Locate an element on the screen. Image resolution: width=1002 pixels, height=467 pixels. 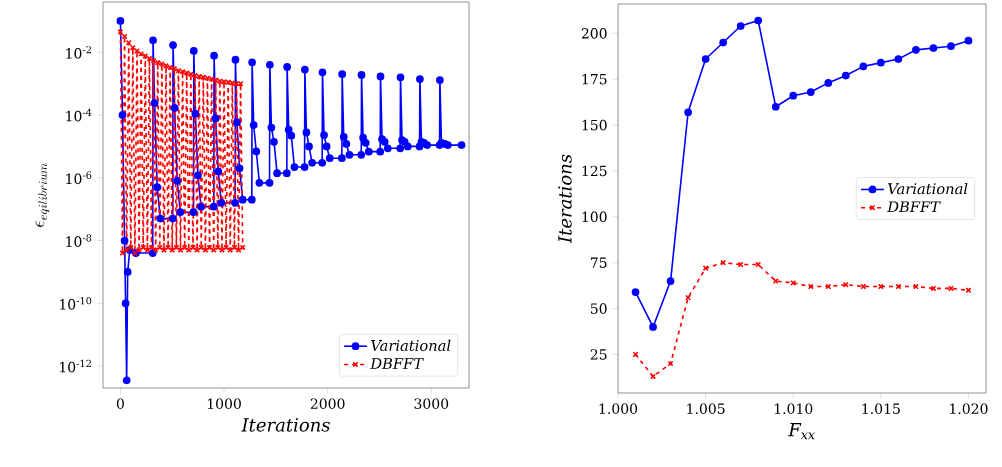
x-axis-title: F$_{xx}$ is located at coordinates (801, 431).